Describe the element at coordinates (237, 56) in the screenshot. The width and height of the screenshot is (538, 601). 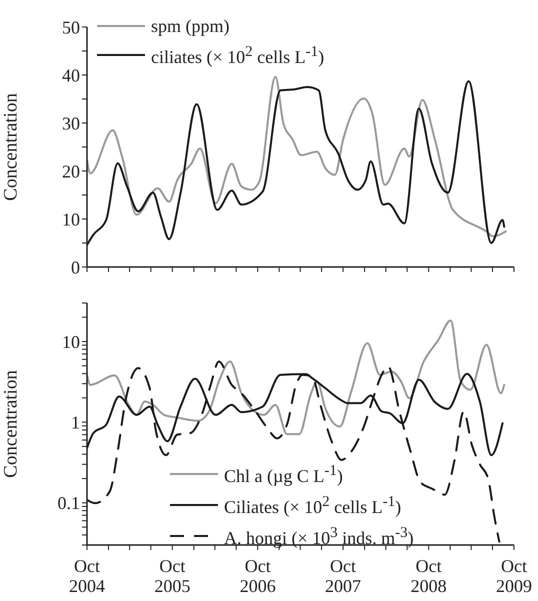
I see `legend-label: ciliates (× 10$^{2}$ cells L$^{-1}$)` at that location.